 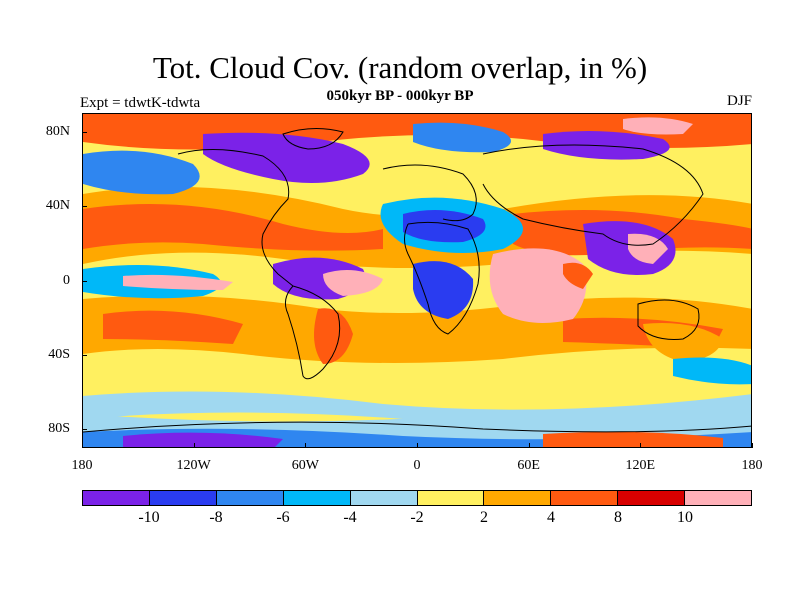 I want to click on colorbar, so click(x=417, y=498).